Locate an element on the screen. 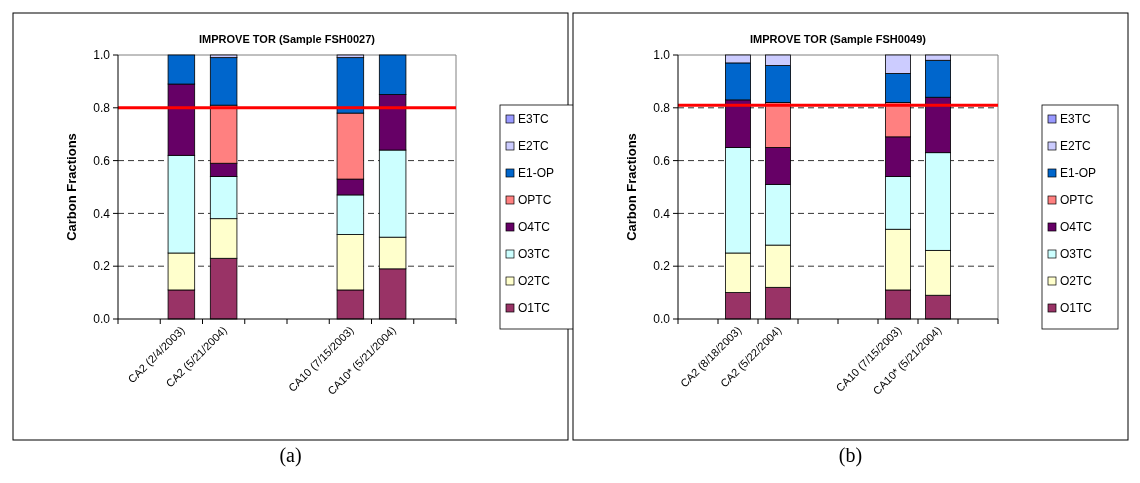  bar is located at coordinates (223, 81).